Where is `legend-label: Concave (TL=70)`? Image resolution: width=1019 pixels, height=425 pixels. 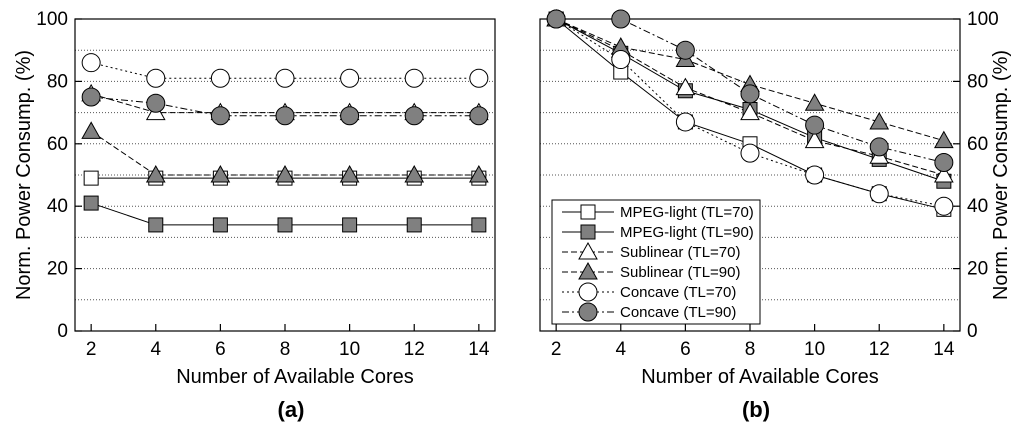
legend-label: Concave (TL=70) is located at coordinates (678, 292).